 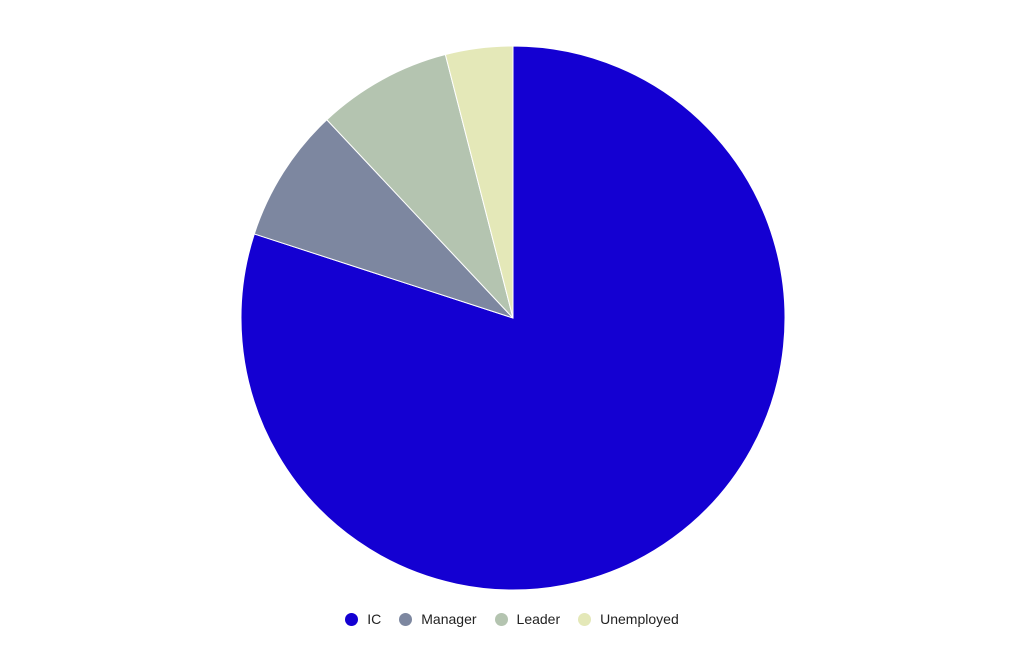 What do you see at coordinates (479, 182) in the screenshot?
I see `pie-slice-unemployed` at bounding box center [479, 182].